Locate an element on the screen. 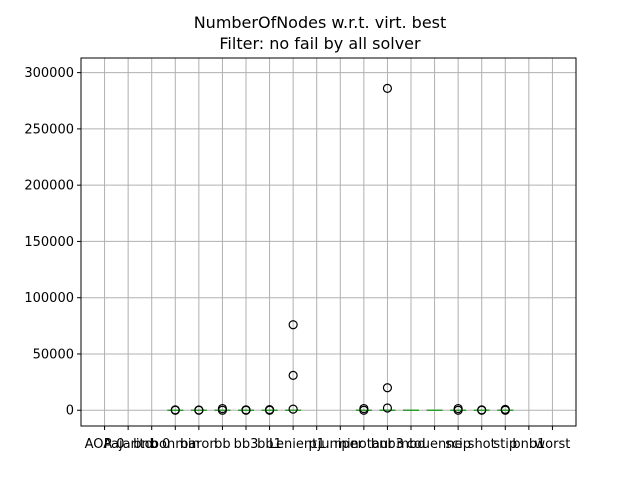 The height and width of the screenshot is (480, 640). x-tick-label: bonmin is located at coordinates (175, 444).